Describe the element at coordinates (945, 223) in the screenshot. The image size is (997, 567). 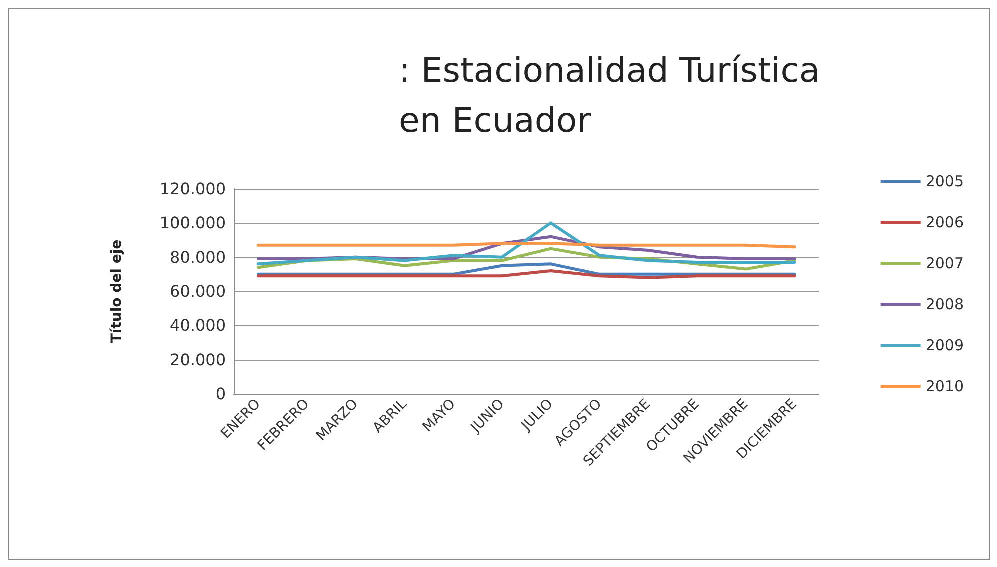
I see `legend-label: 2006` at that location.